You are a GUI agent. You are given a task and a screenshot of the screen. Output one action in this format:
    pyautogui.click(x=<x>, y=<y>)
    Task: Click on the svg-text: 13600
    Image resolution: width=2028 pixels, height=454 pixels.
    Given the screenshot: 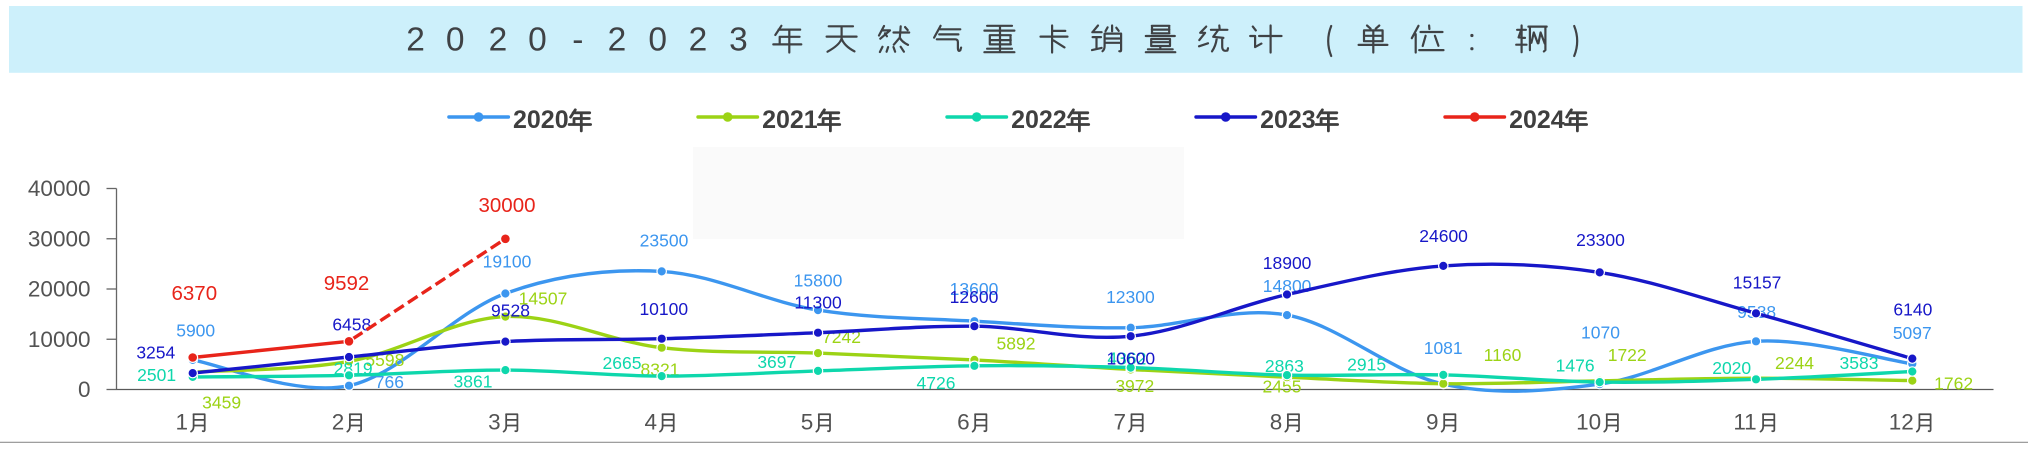 What is the action you would take?
    pyautogui.click(x=974, y=289)
    